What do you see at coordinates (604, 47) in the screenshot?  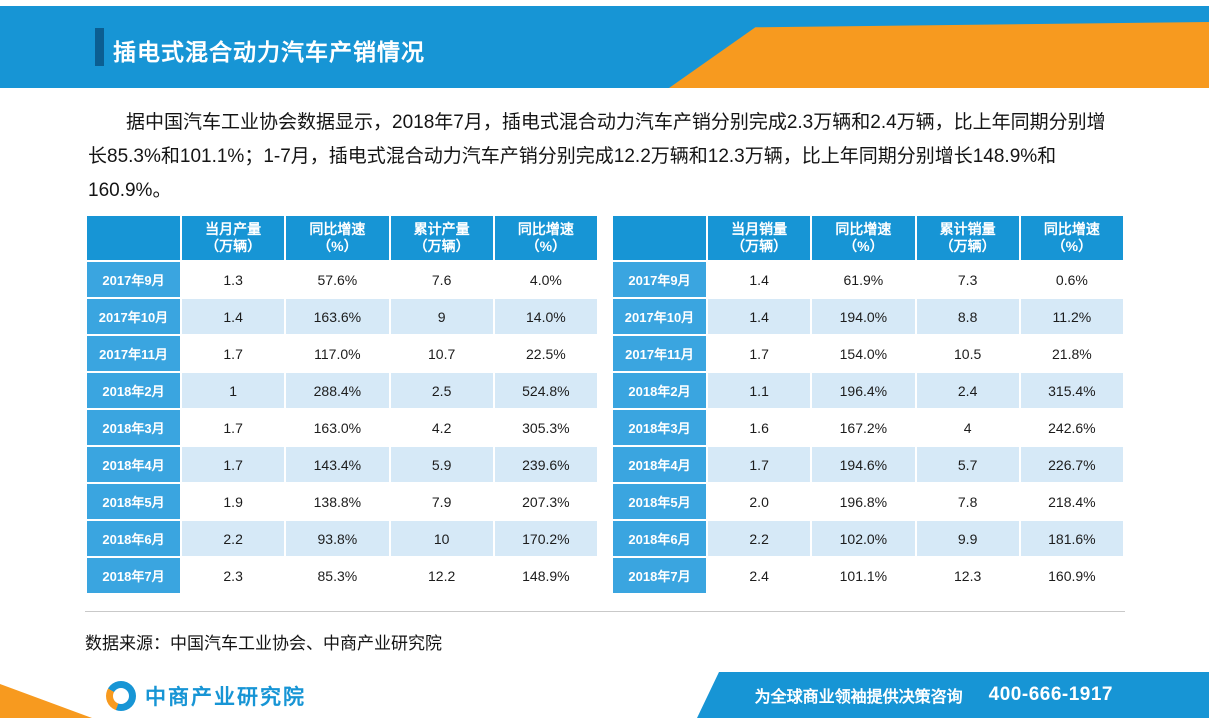 I see `header-bar: 插电式混合动力汽车产销情况` at bounding box center [604, 47].